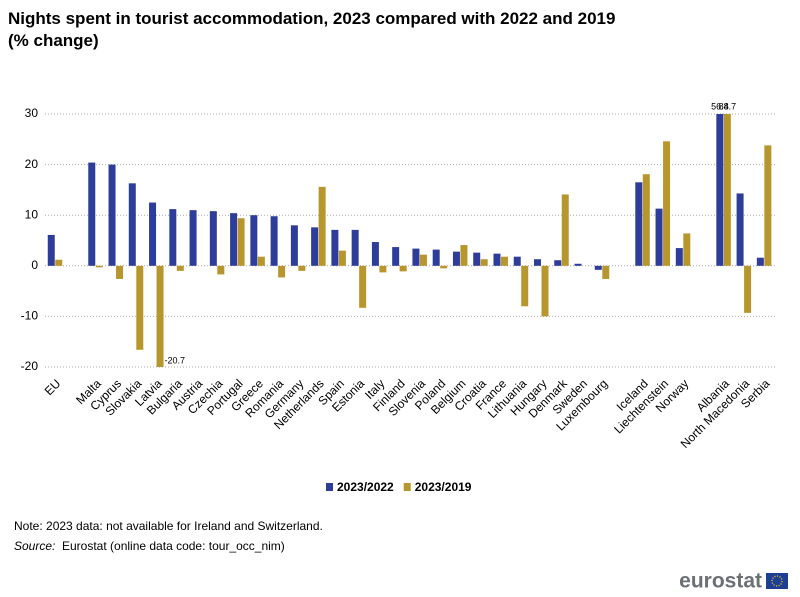  What do you see at coordinates (34, 546) in the screenshot?
I see `source-label: Source:` at bounding box center [34, 546].